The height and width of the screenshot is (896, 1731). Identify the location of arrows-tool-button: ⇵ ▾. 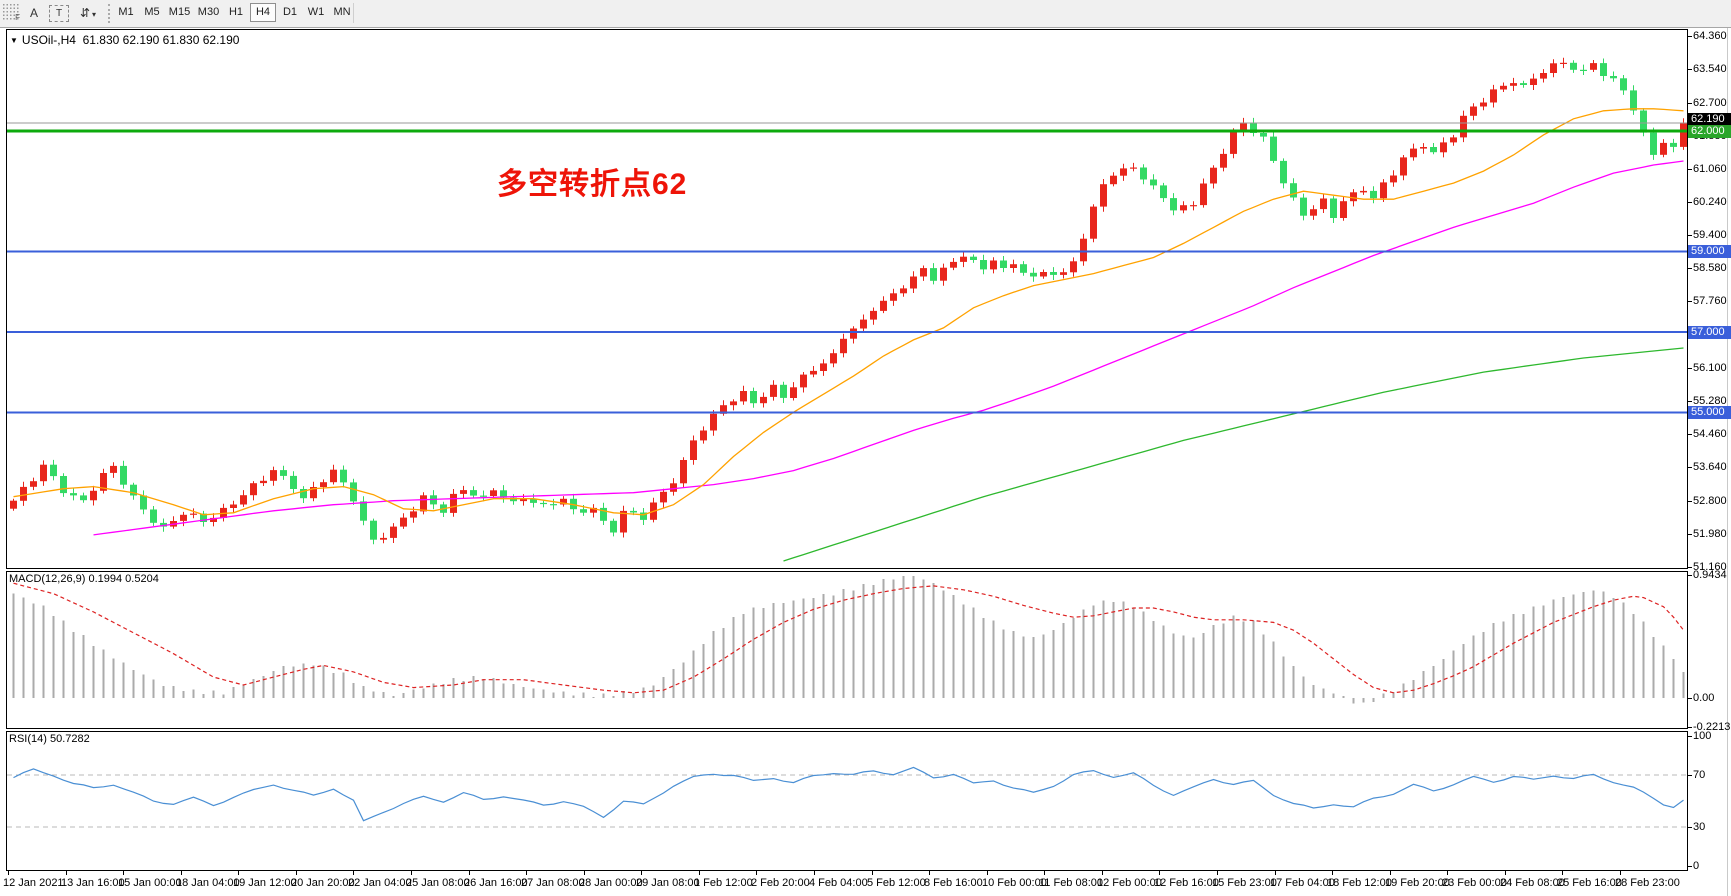
(88, 13).